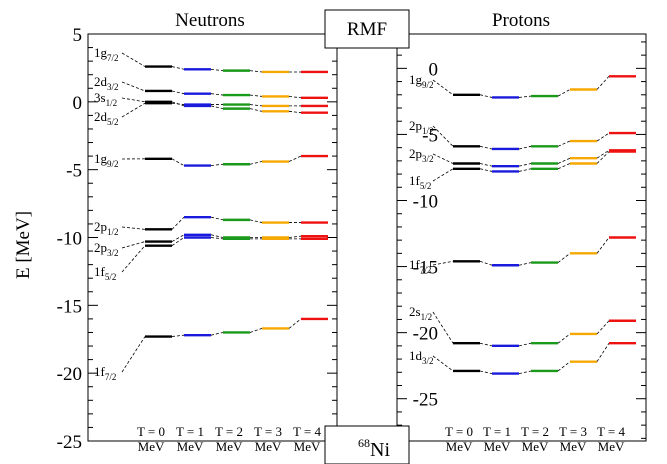  What do you see at coordinates (268, 431) in the screenshot?
I see `legend-temperature: T = 3` at bounding box center [268, 431].